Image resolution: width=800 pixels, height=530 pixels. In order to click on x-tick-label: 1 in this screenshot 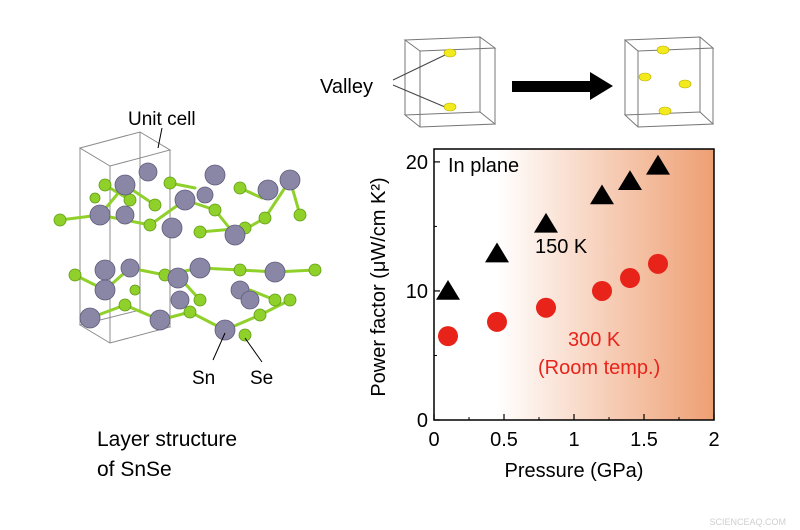, I will do `click(573, 440)`.